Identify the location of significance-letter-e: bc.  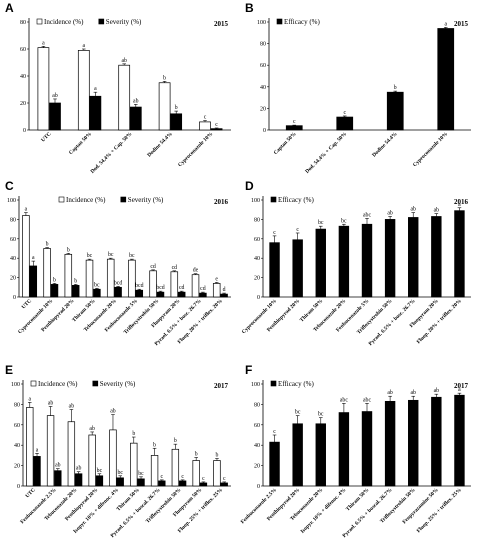
(120, 473).